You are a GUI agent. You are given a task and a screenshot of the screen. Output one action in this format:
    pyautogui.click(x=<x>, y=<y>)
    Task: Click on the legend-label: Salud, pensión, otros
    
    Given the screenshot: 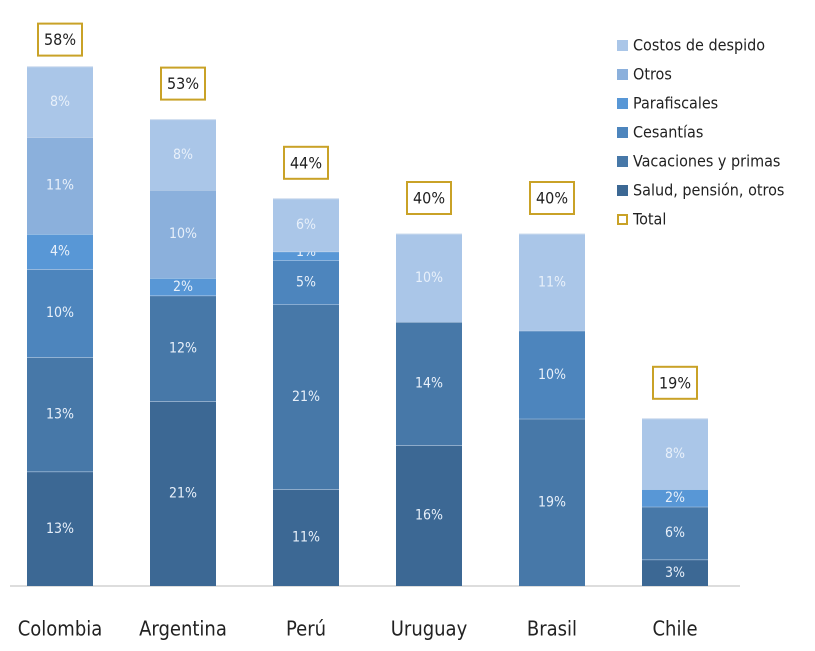 What is the action you would take?
    pyautogui.click(x=708, y=190)
    